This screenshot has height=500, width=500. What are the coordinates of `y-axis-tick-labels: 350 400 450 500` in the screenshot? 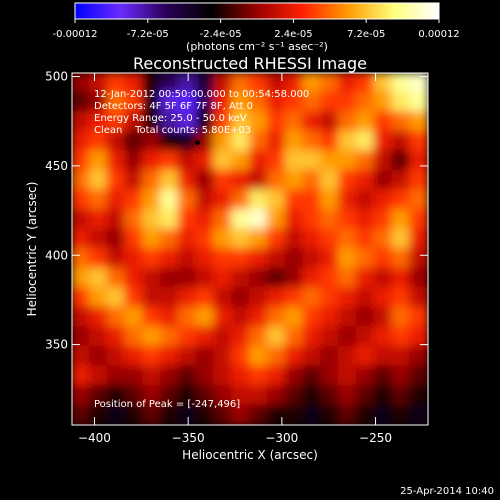 It's located at (56, 211).